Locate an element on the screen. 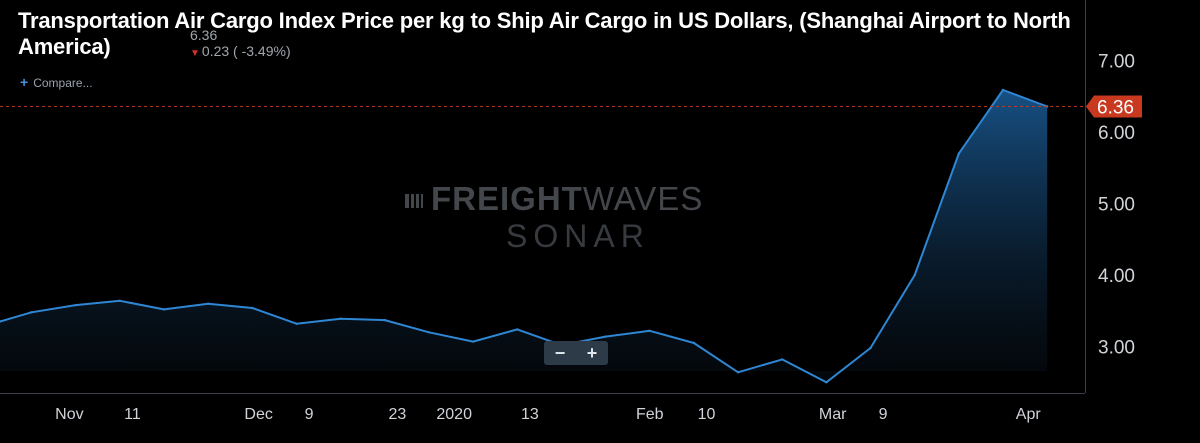  price-change: ▼ 0.23 ( -3.49%) is located at coordinates (240, 52).